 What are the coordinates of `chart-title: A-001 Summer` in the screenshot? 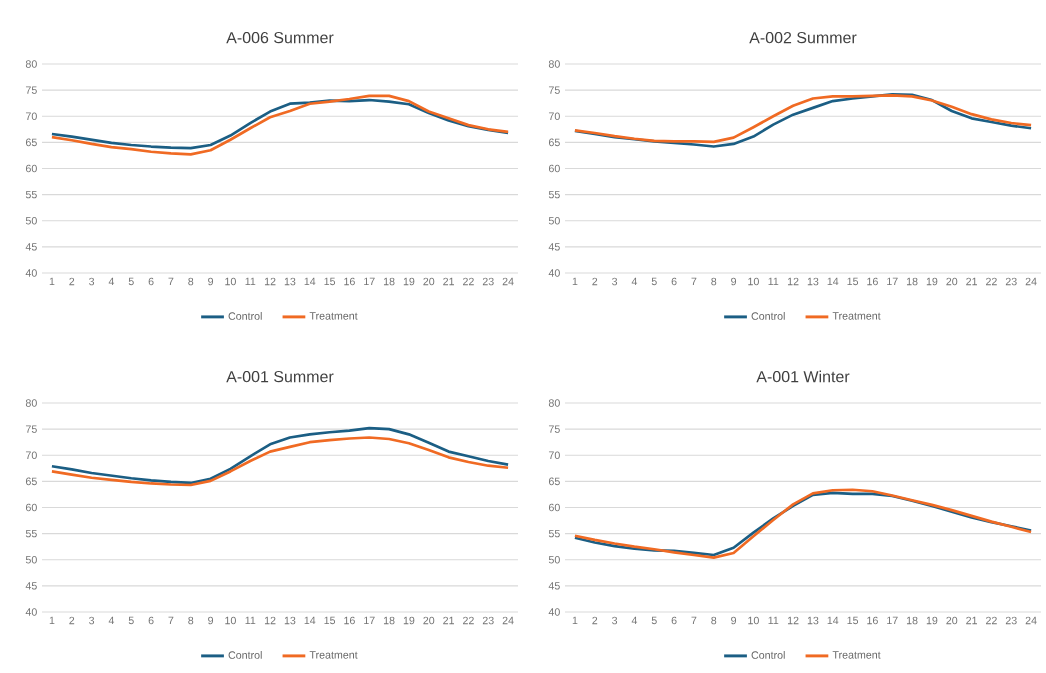 It's located at (280, 376).